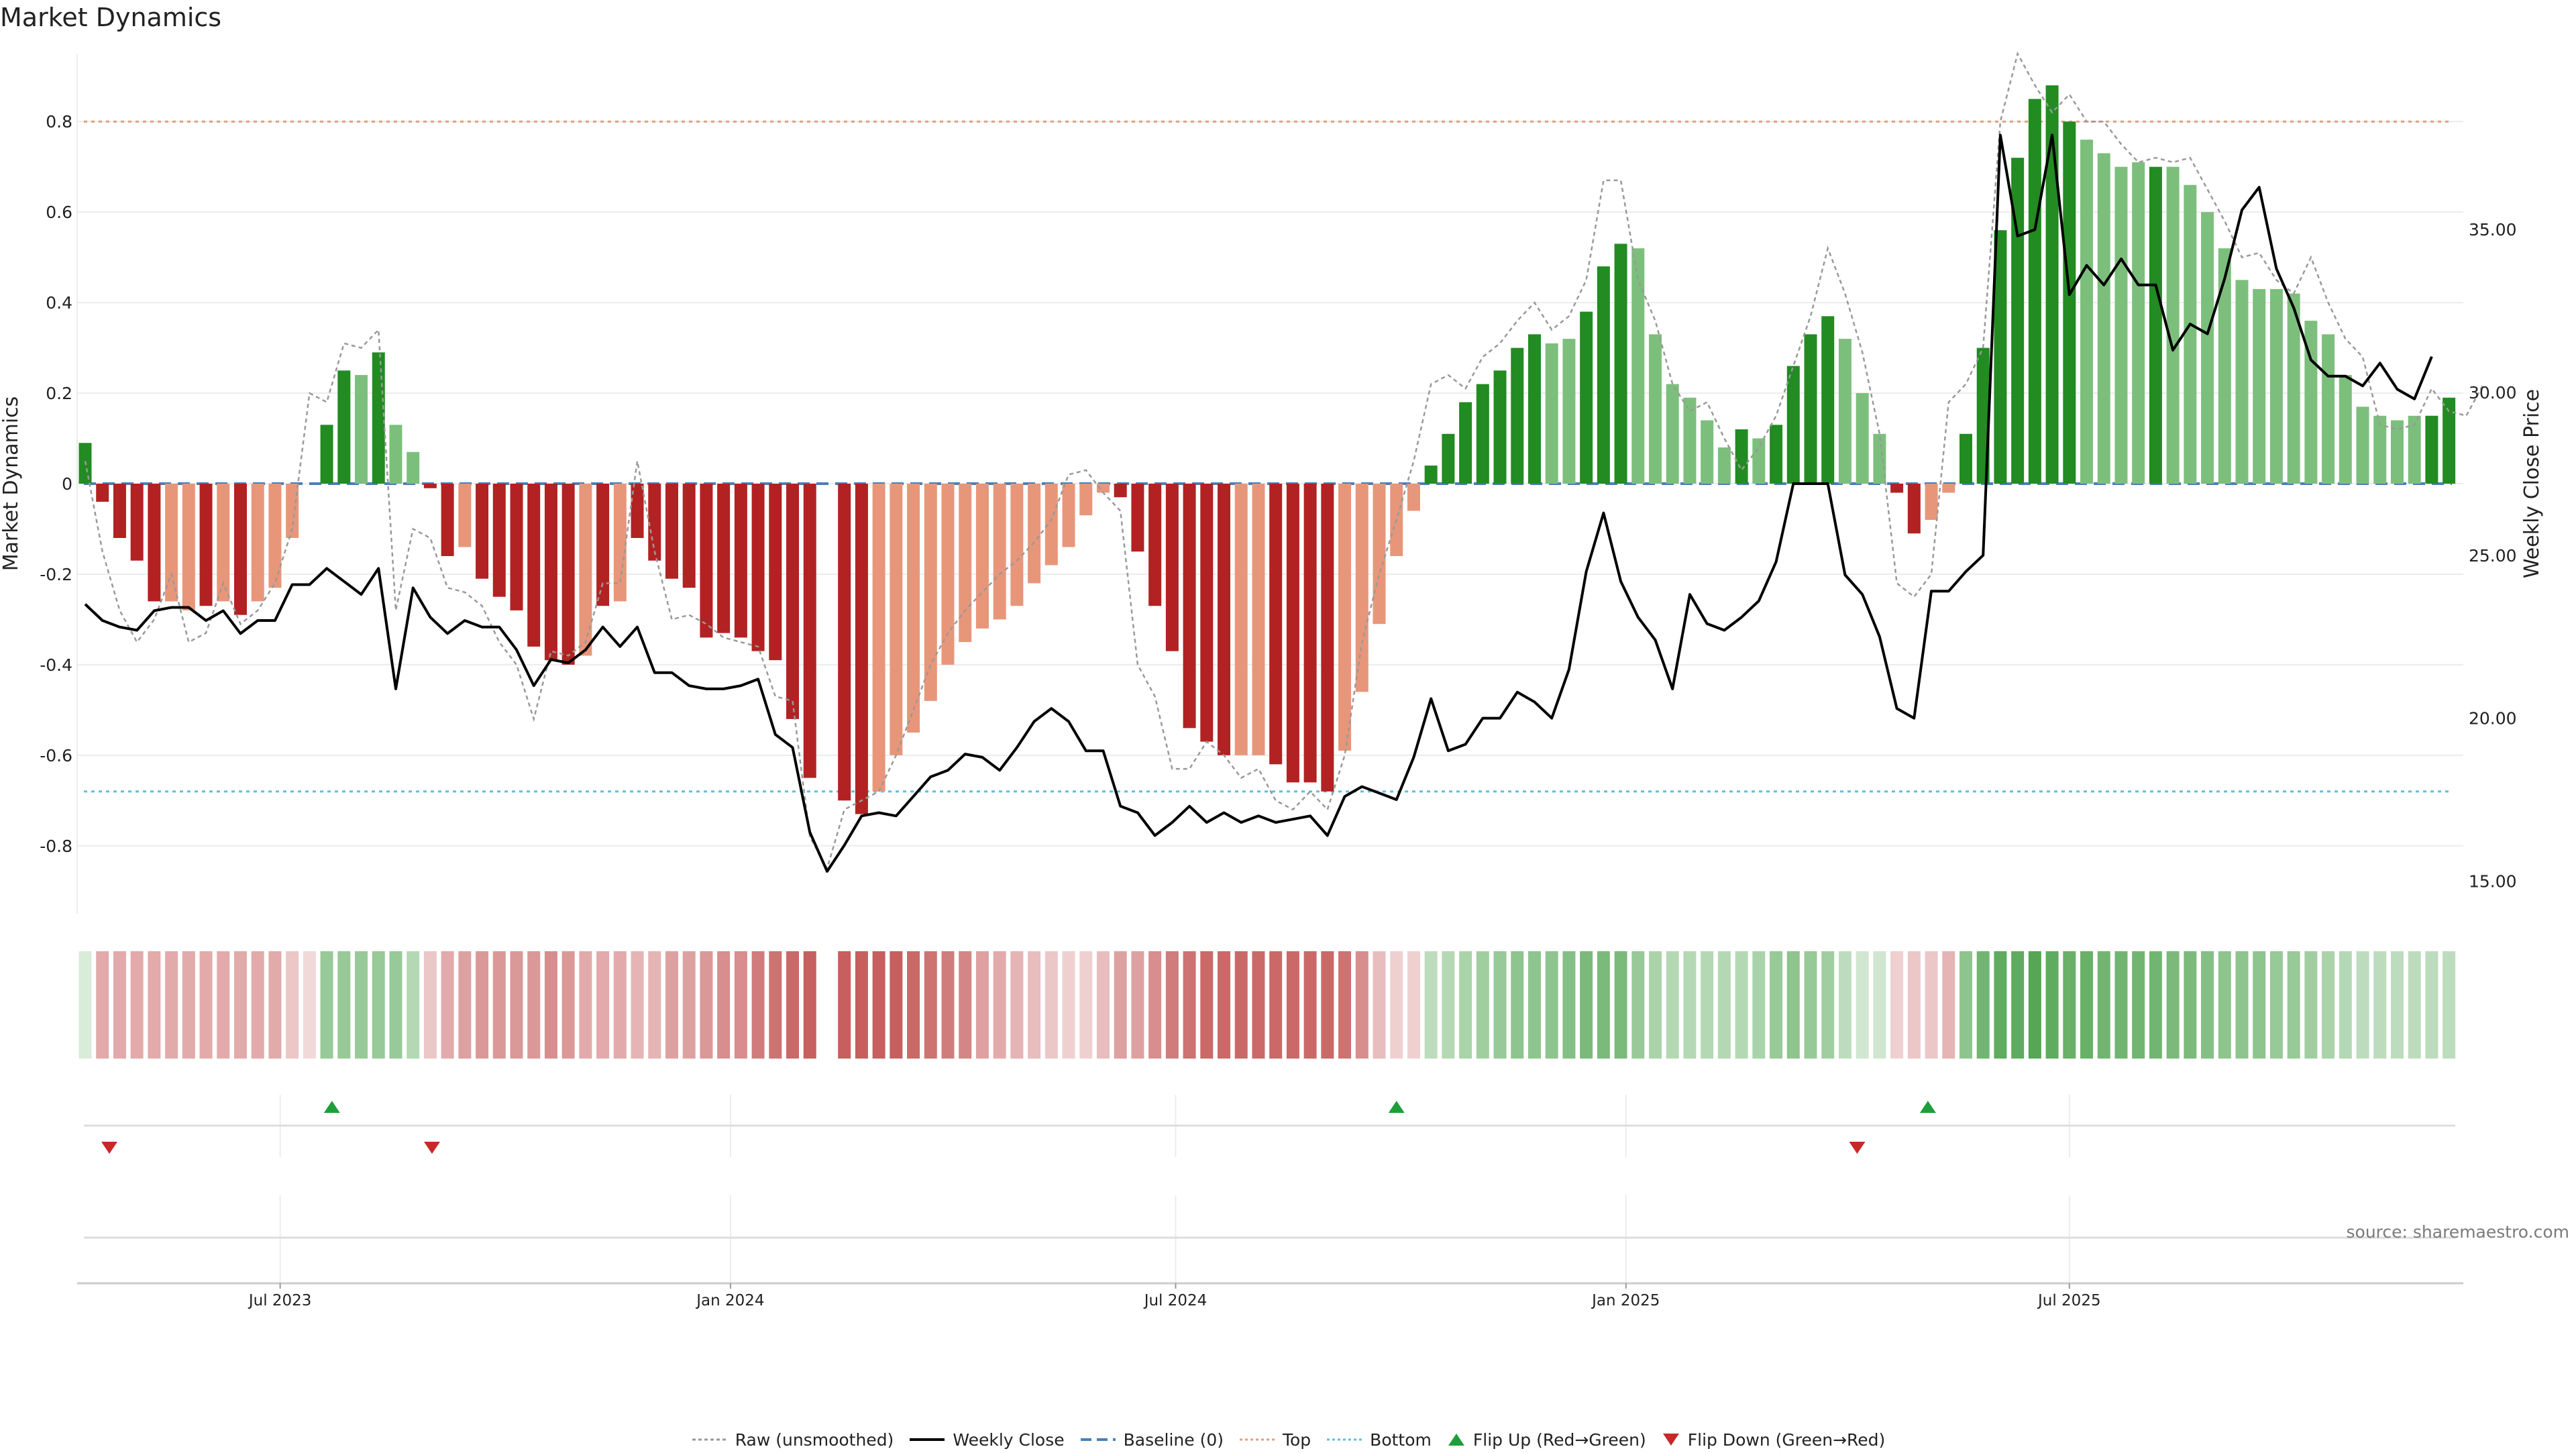 The image size is (2576, 1453). What do you see at coordinates (2493, 229) in the screenshot?
I see `y2-tick-label: 35.00` at bounding box center [2493, 229].